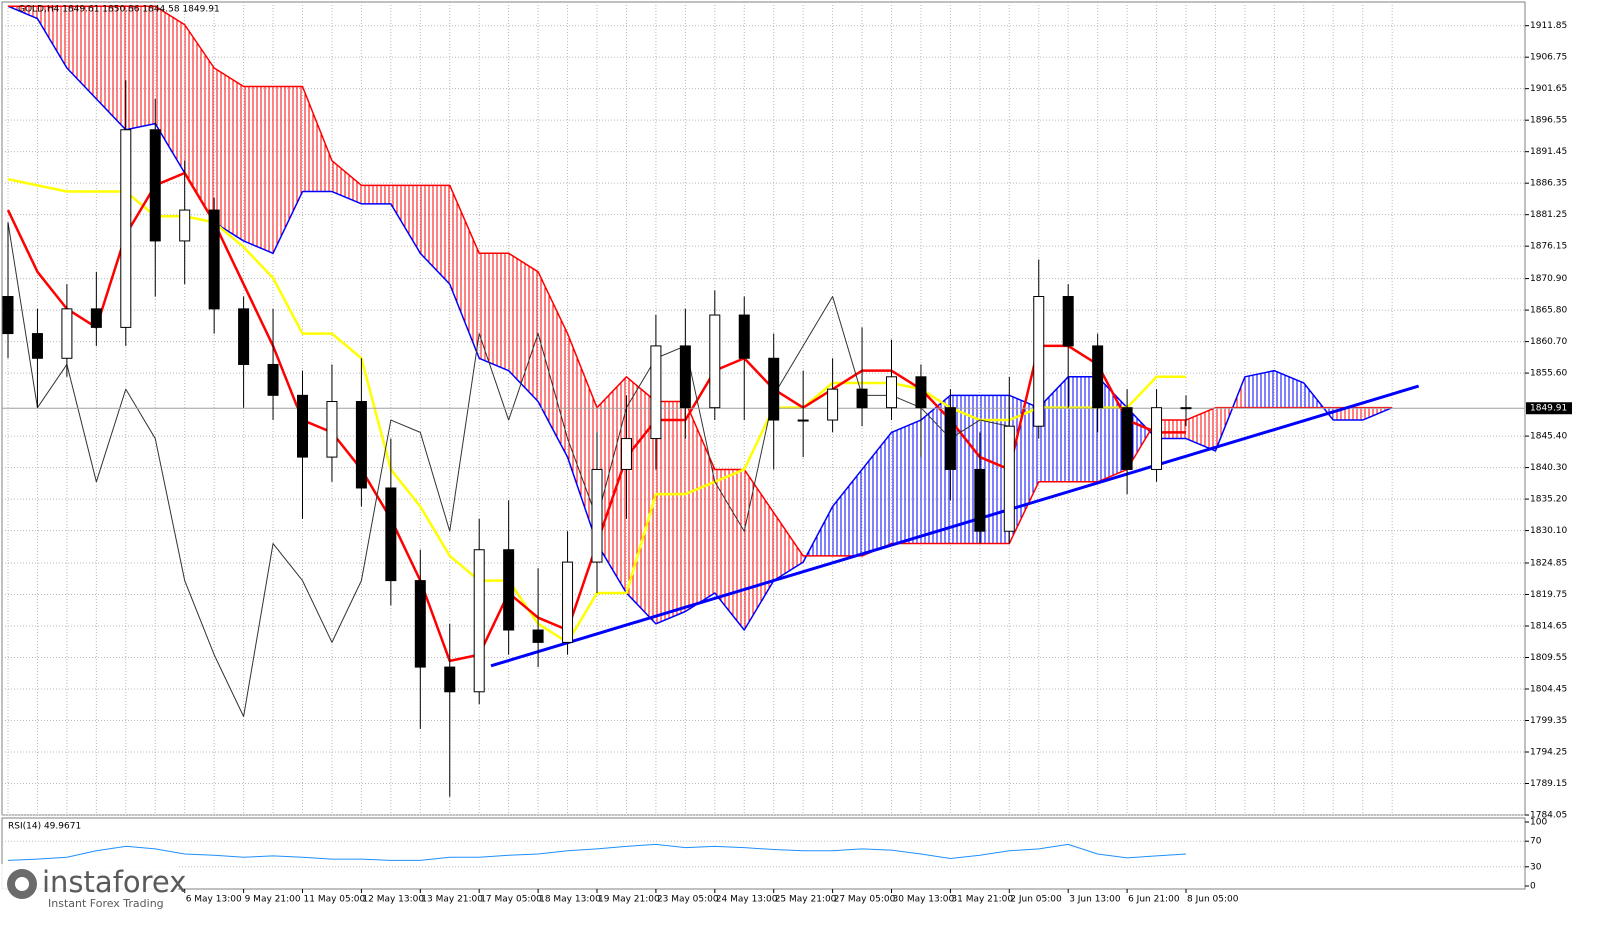 Image resolution: width=1600 pixels, height=933 pixels. Describe the element at coordinates (924, 900) in the screenshot. I see `x-tick-label: 30 May 13:00` at that location.